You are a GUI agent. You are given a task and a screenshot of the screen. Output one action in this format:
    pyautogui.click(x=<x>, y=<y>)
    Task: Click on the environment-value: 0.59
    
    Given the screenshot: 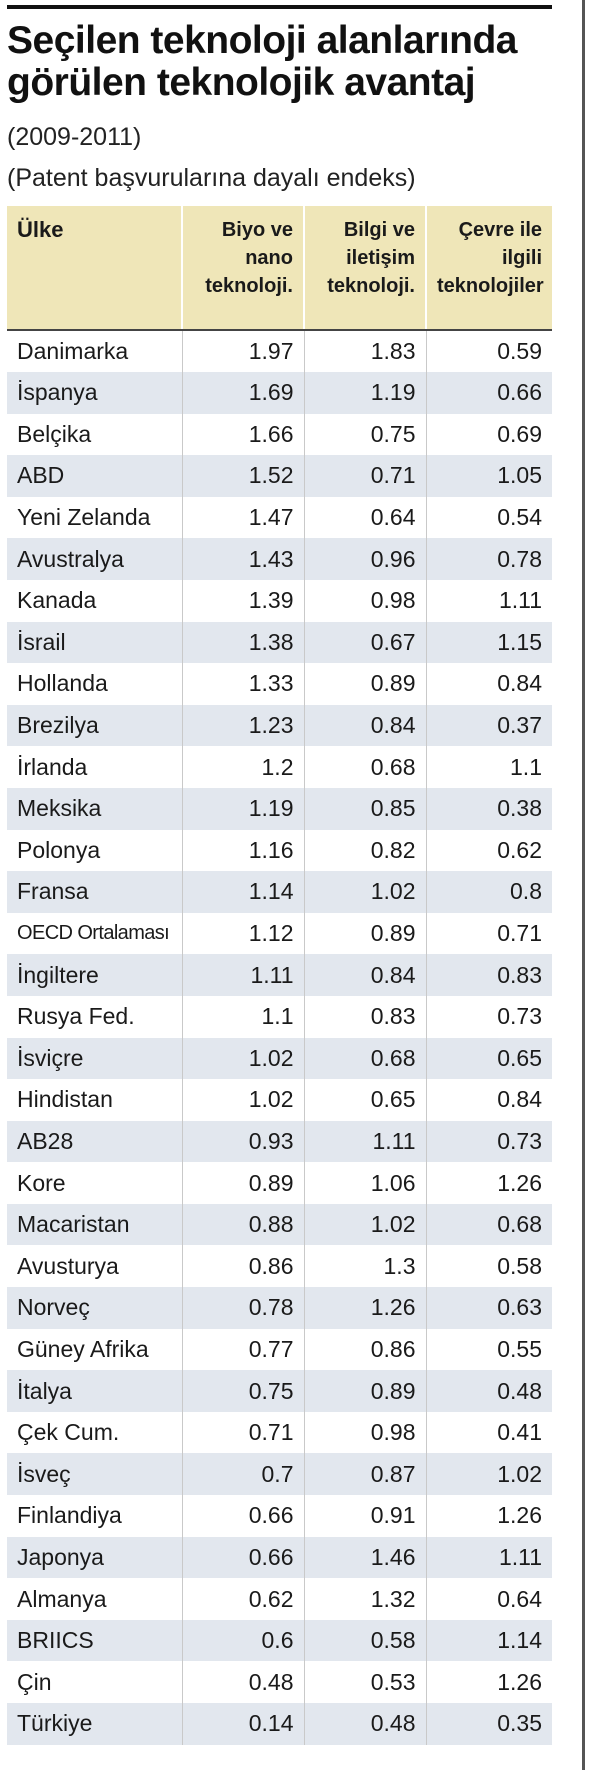 What is the action you would take?
    pyautogui.click(x=489, y=351)
    